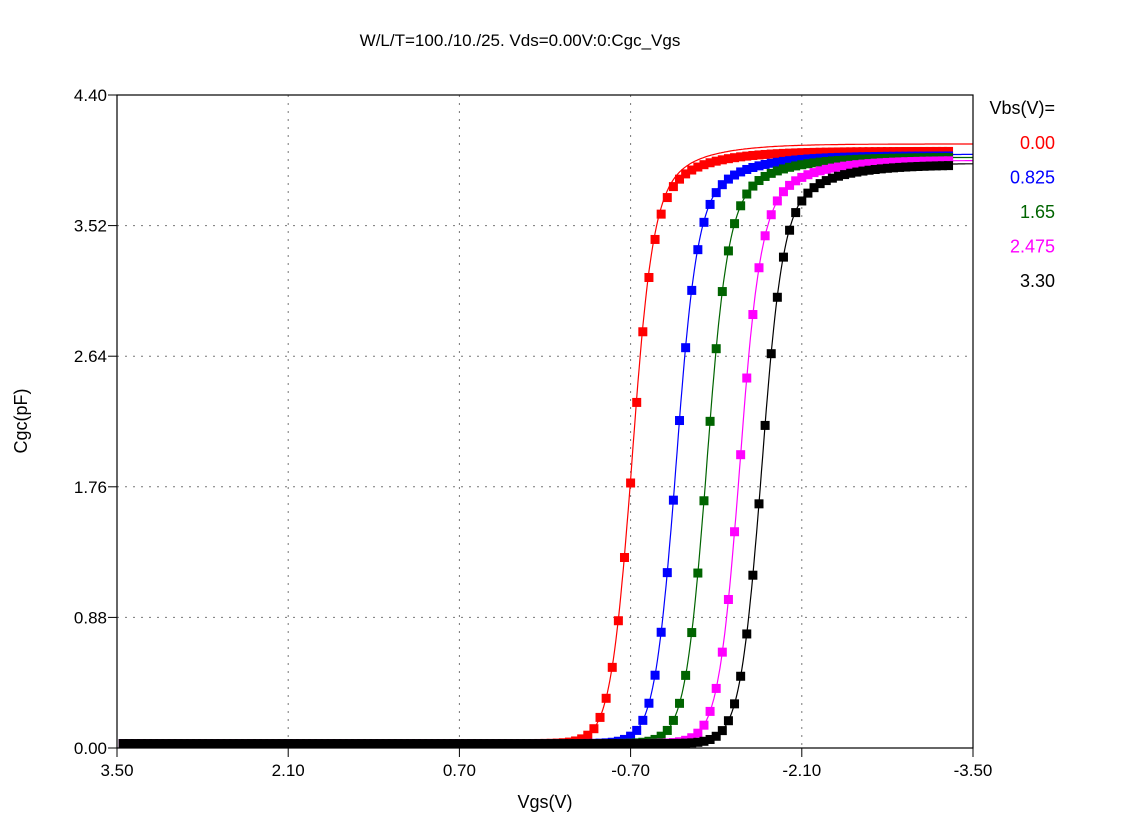 The height and width of the screenshot is (825, 1130). I want to click on y-tick-label: 0.00, so click(90, 748).